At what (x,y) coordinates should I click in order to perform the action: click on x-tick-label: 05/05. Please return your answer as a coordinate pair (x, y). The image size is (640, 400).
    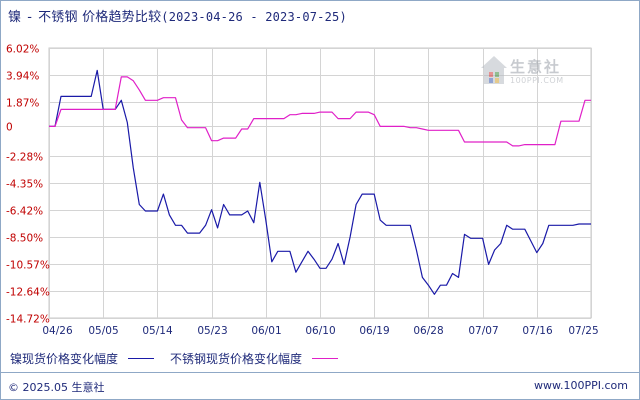
    Looking at the image, I should click on (103, 331).